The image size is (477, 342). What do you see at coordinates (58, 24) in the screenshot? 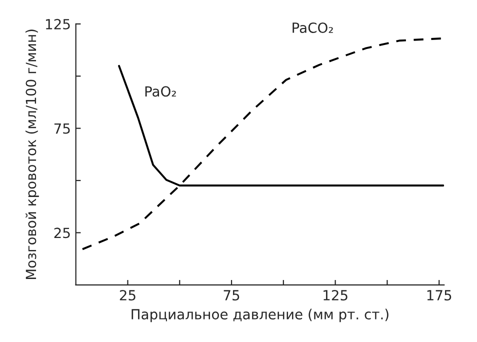
I see `y-tick-label: 125` at bounding box center [58, 24].